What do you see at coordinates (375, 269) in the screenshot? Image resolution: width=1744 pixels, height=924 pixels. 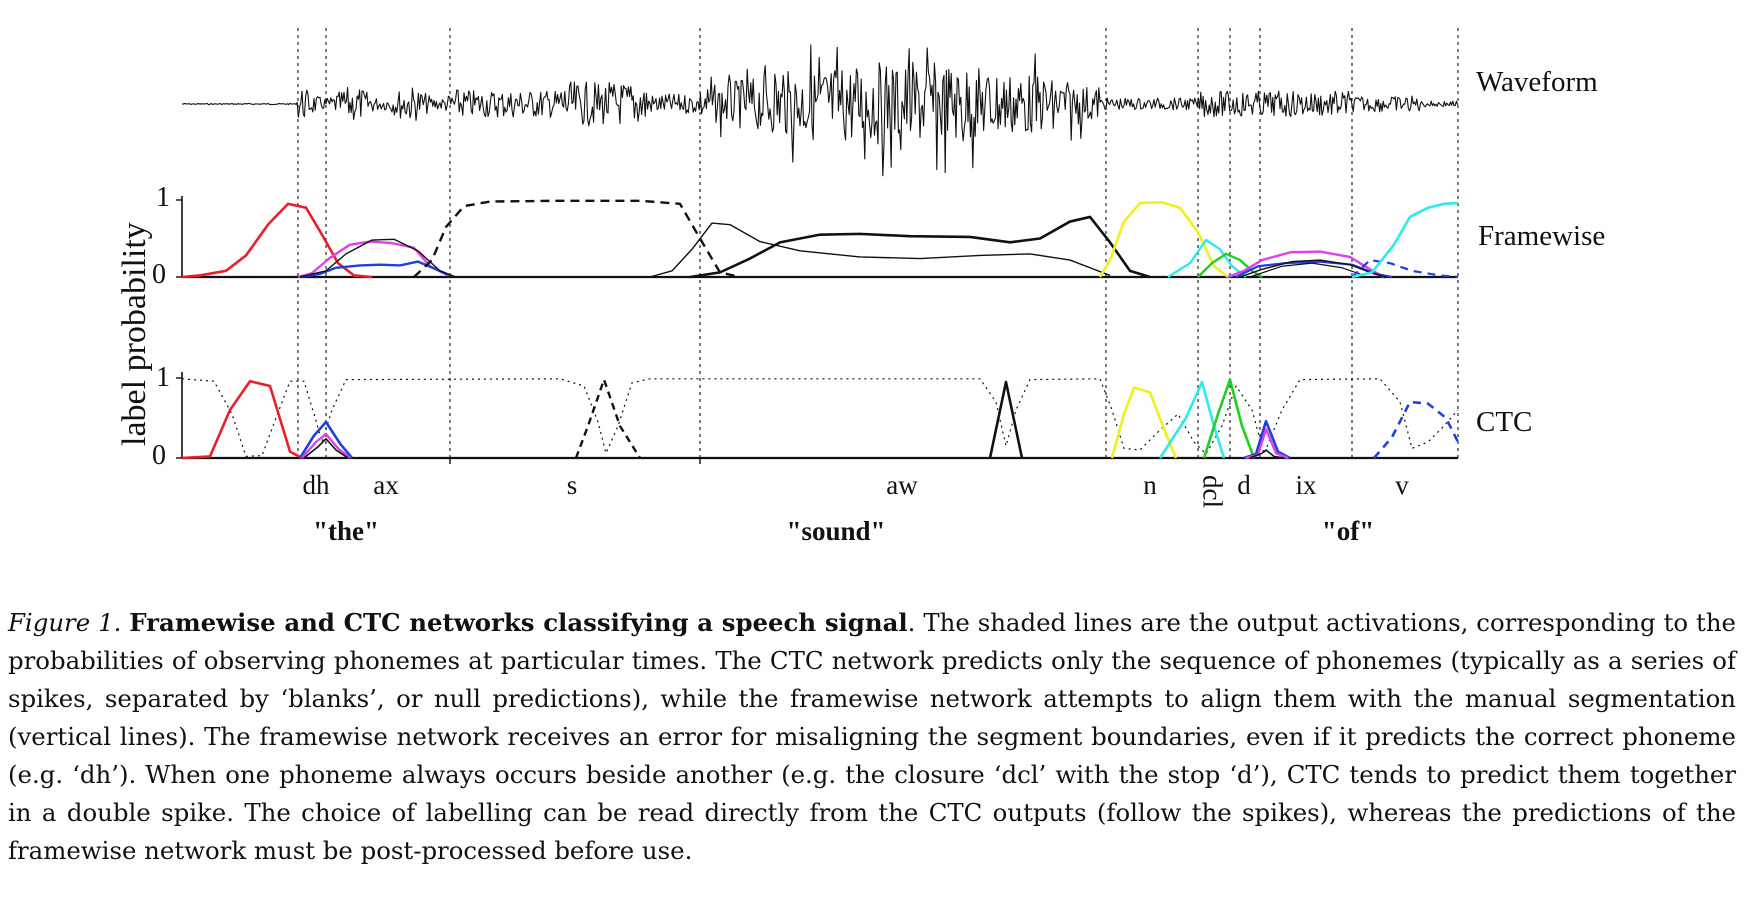 I see `framewise-curve-ax-blue` at bounding box center [375, 269].